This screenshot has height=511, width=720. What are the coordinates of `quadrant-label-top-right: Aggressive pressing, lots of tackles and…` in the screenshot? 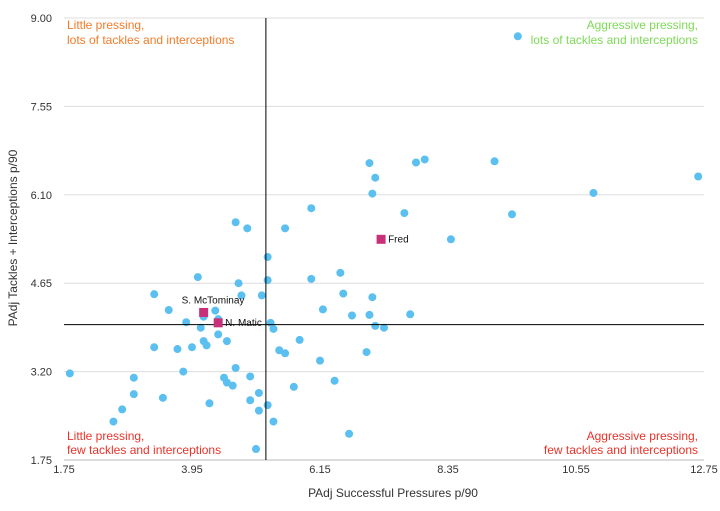 It's located at (614, 32).